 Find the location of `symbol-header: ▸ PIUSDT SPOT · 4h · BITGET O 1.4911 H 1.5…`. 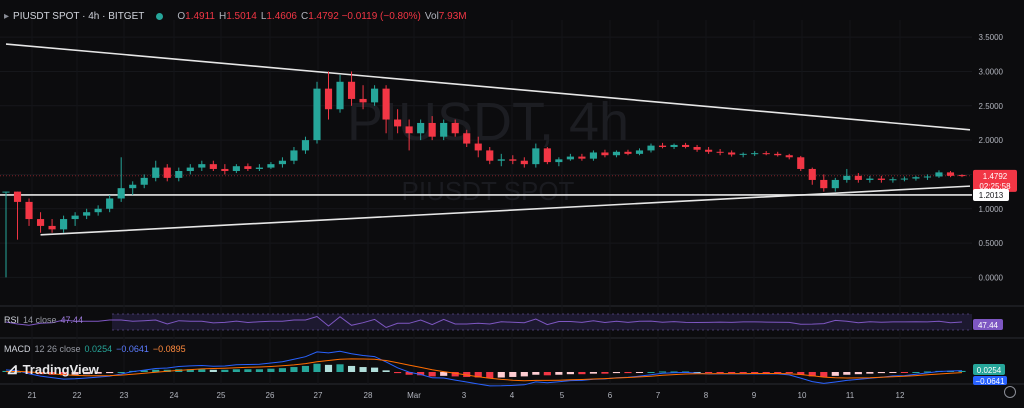

symbol-header: ▸ PIUSDT SPOT · 4h · BITGET O 1.4911 H 1.5… is located at coordinates (235, 16).